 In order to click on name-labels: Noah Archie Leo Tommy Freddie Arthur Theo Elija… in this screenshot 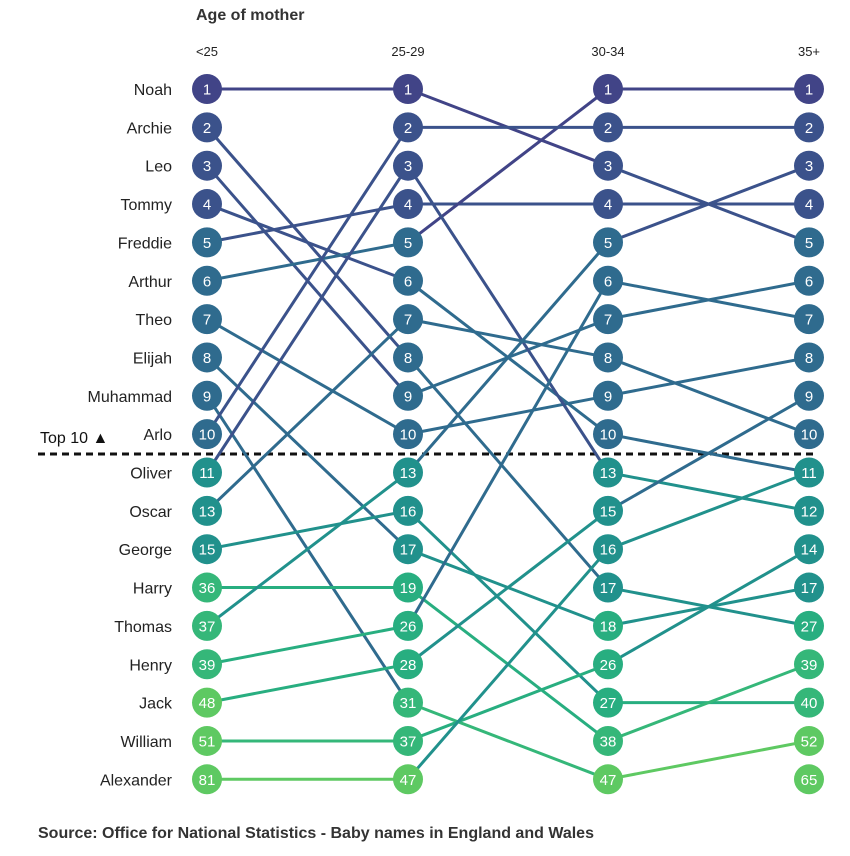, I will do `click(130, 435)`.